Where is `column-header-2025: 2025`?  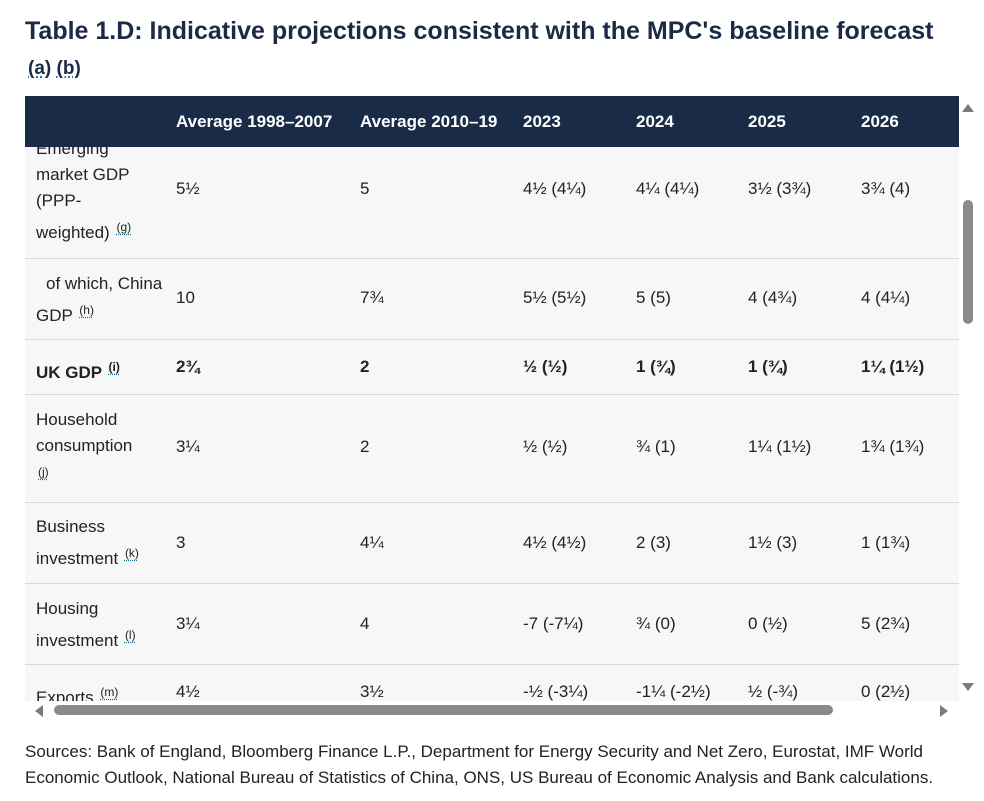
column-header-2025: 2025 is located at coordinates (767, 121).